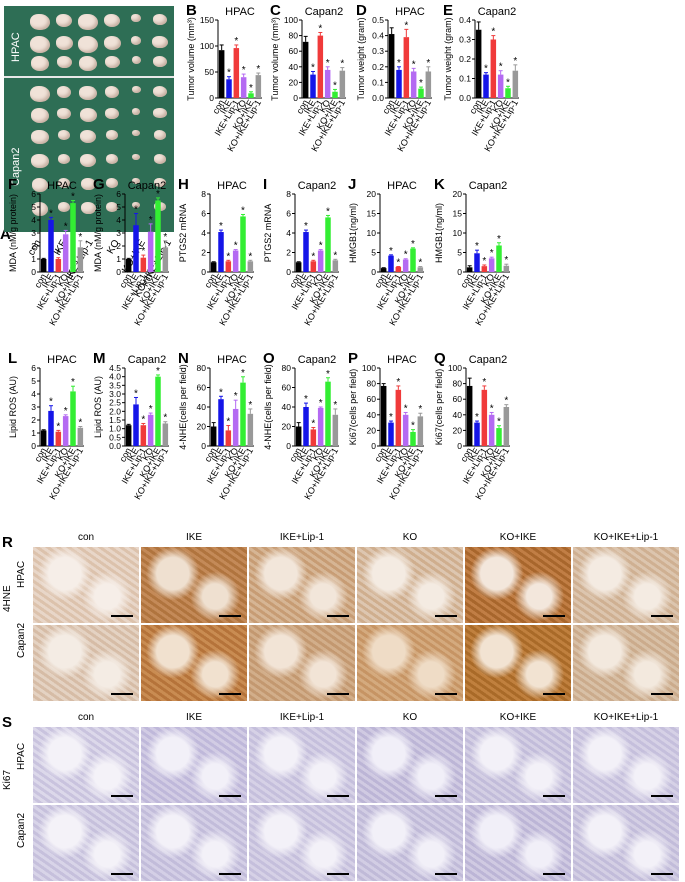 This screenshot has height=882, width=685. I want to click on y-tick-label: 4.5, so click(115, 368).